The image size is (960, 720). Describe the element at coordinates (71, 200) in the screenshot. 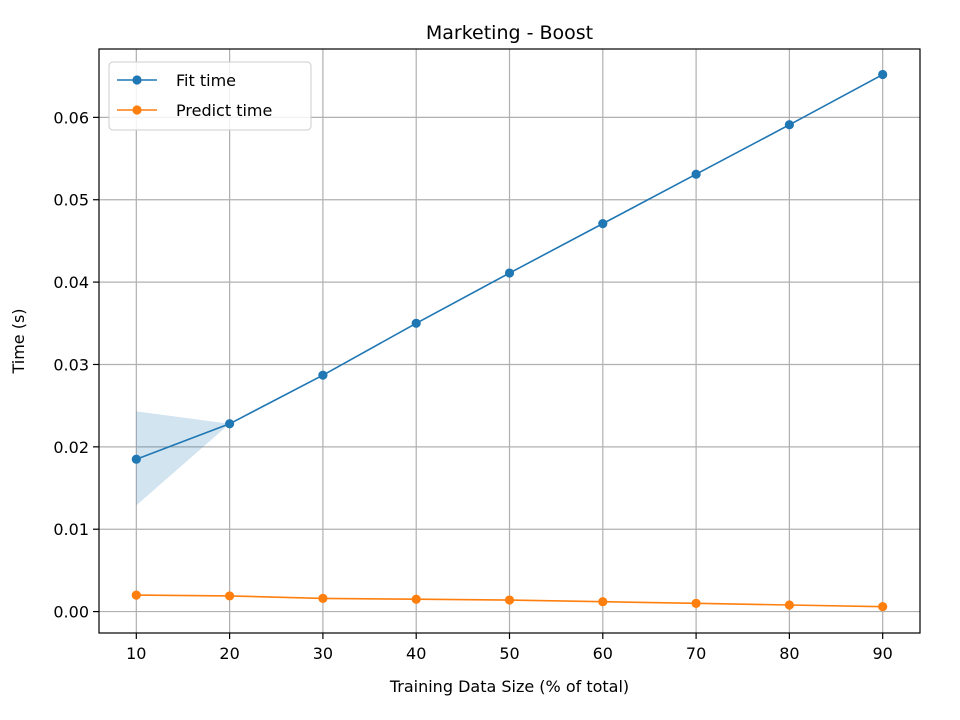

I see `y-tick-label: 0.05` at that location.